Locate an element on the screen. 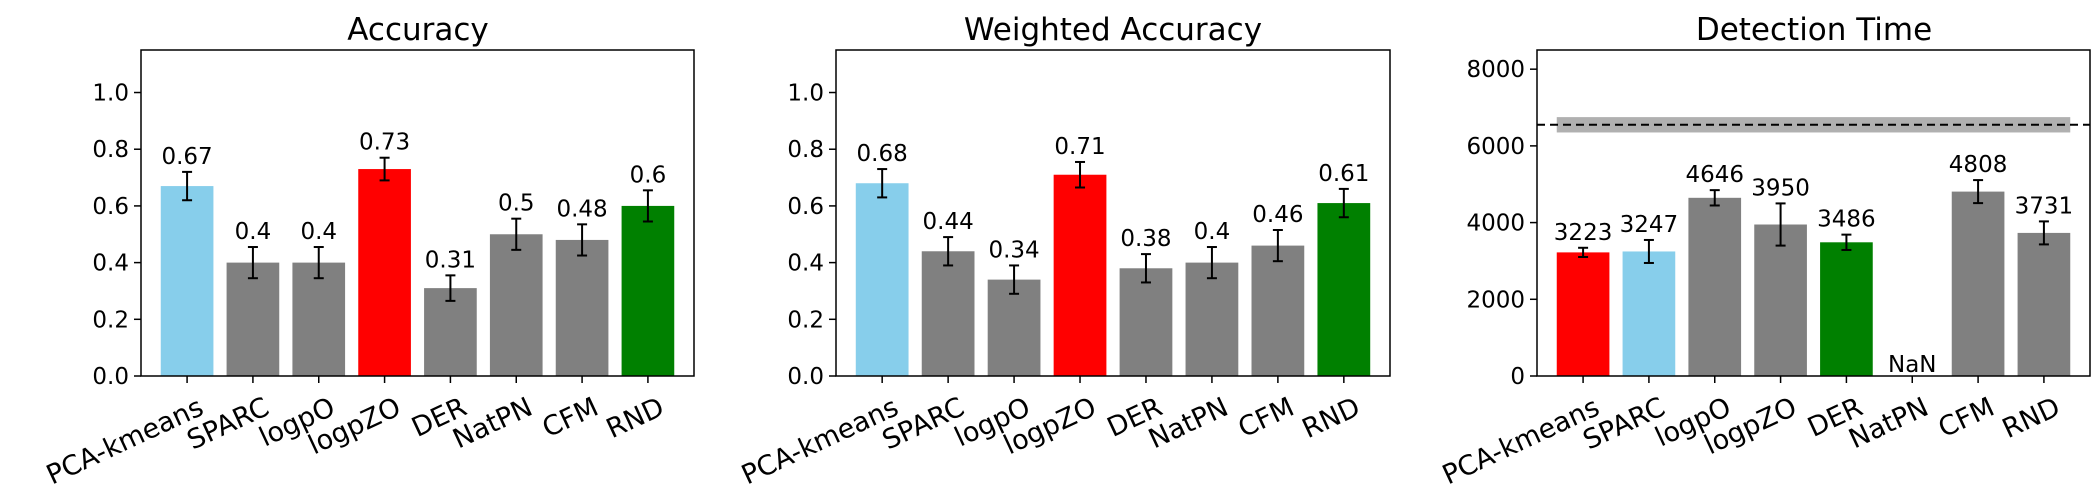 The height and width of the screenshot is (500, 2100). data-label: 0.31 is located at coordinates (450, 260).